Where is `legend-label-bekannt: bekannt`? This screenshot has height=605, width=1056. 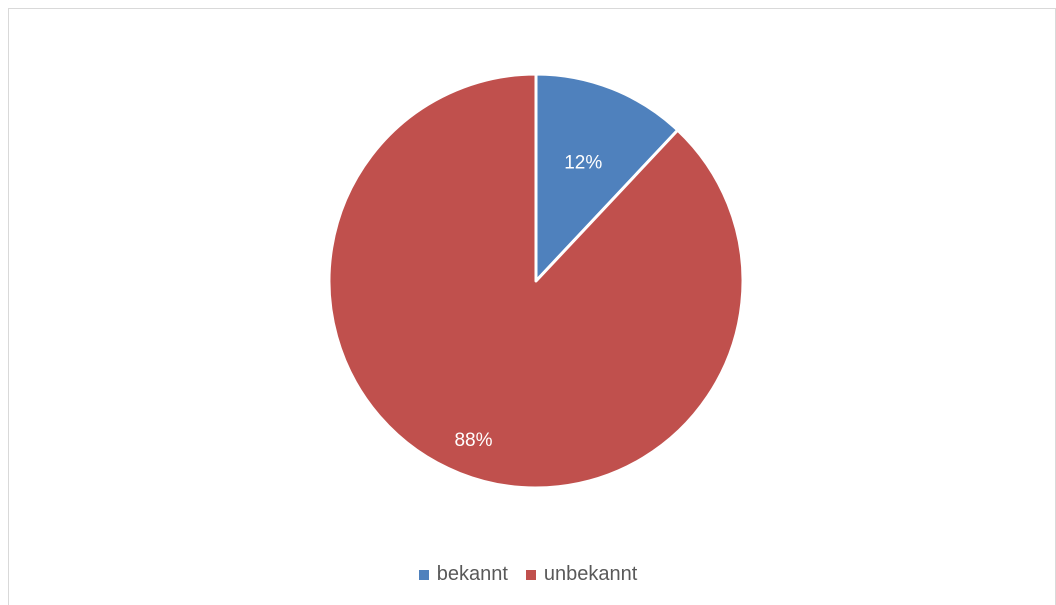
legend-label-bekannt: bekannt is located at coordinates (472, 574).